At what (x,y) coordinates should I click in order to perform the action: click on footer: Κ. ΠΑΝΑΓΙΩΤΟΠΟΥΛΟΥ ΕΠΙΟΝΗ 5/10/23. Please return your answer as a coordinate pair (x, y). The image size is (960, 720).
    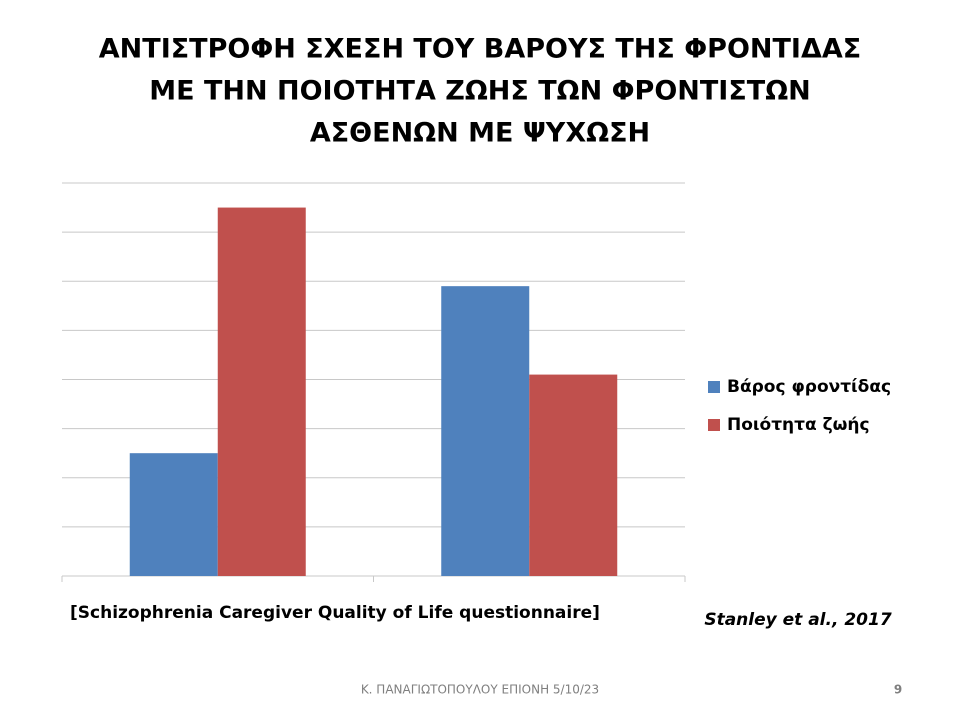
    Looking at the image, I should click on (480, 690).